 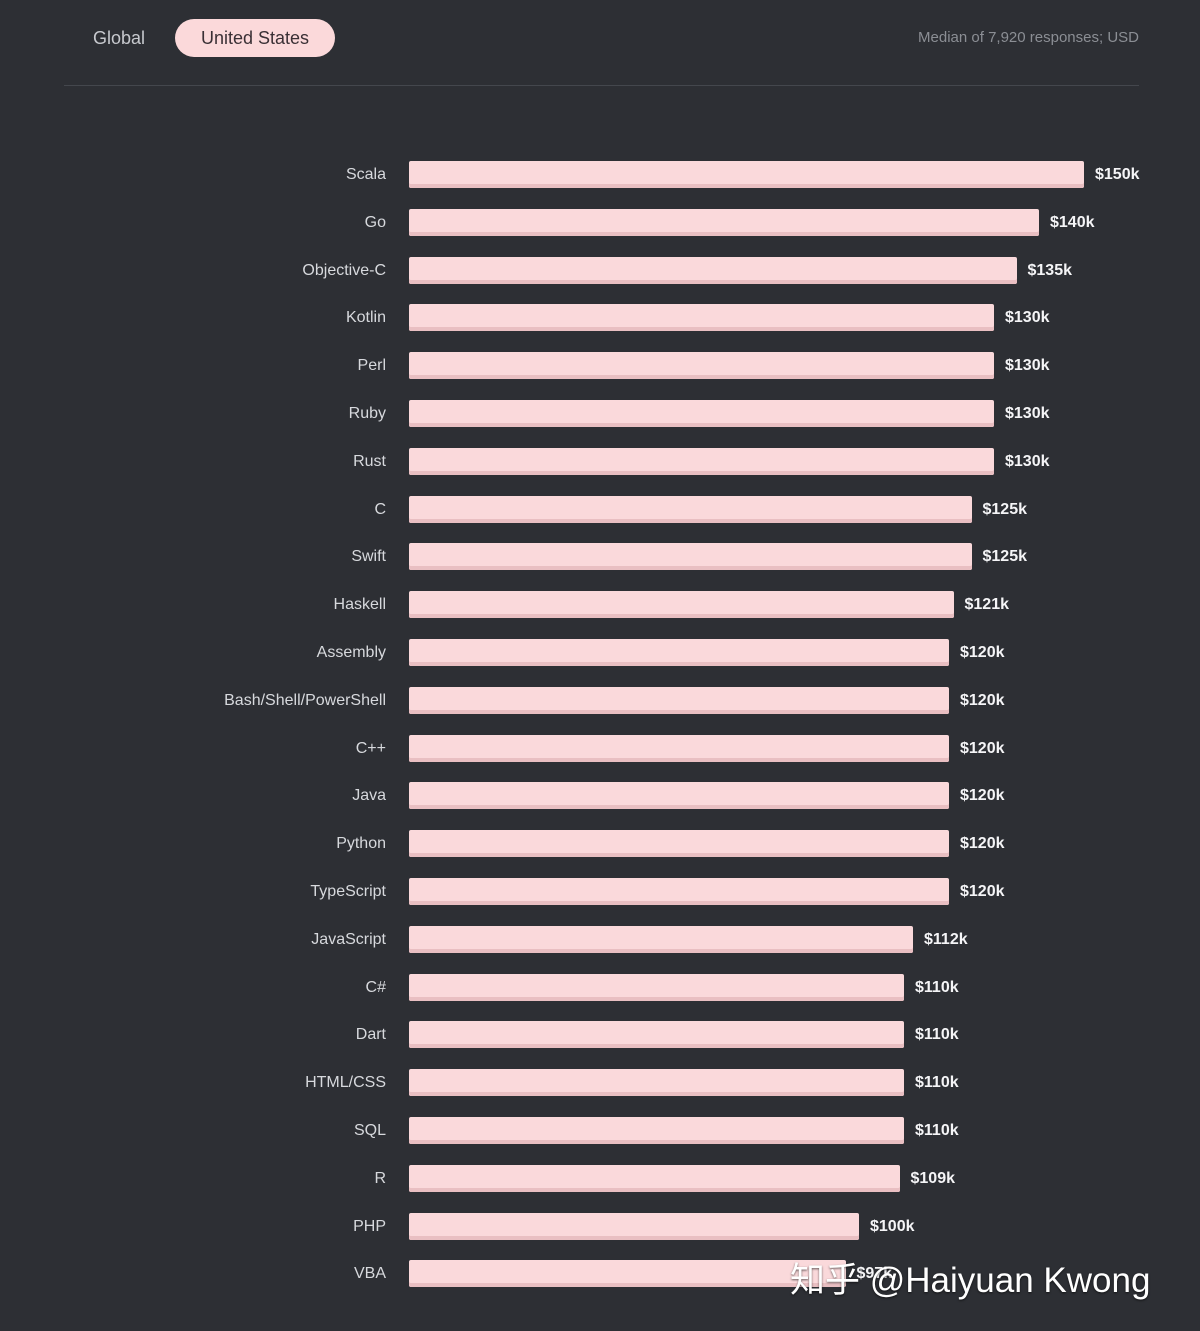 I want to click on category-label: TypeScript, so click(x=348, y=891).